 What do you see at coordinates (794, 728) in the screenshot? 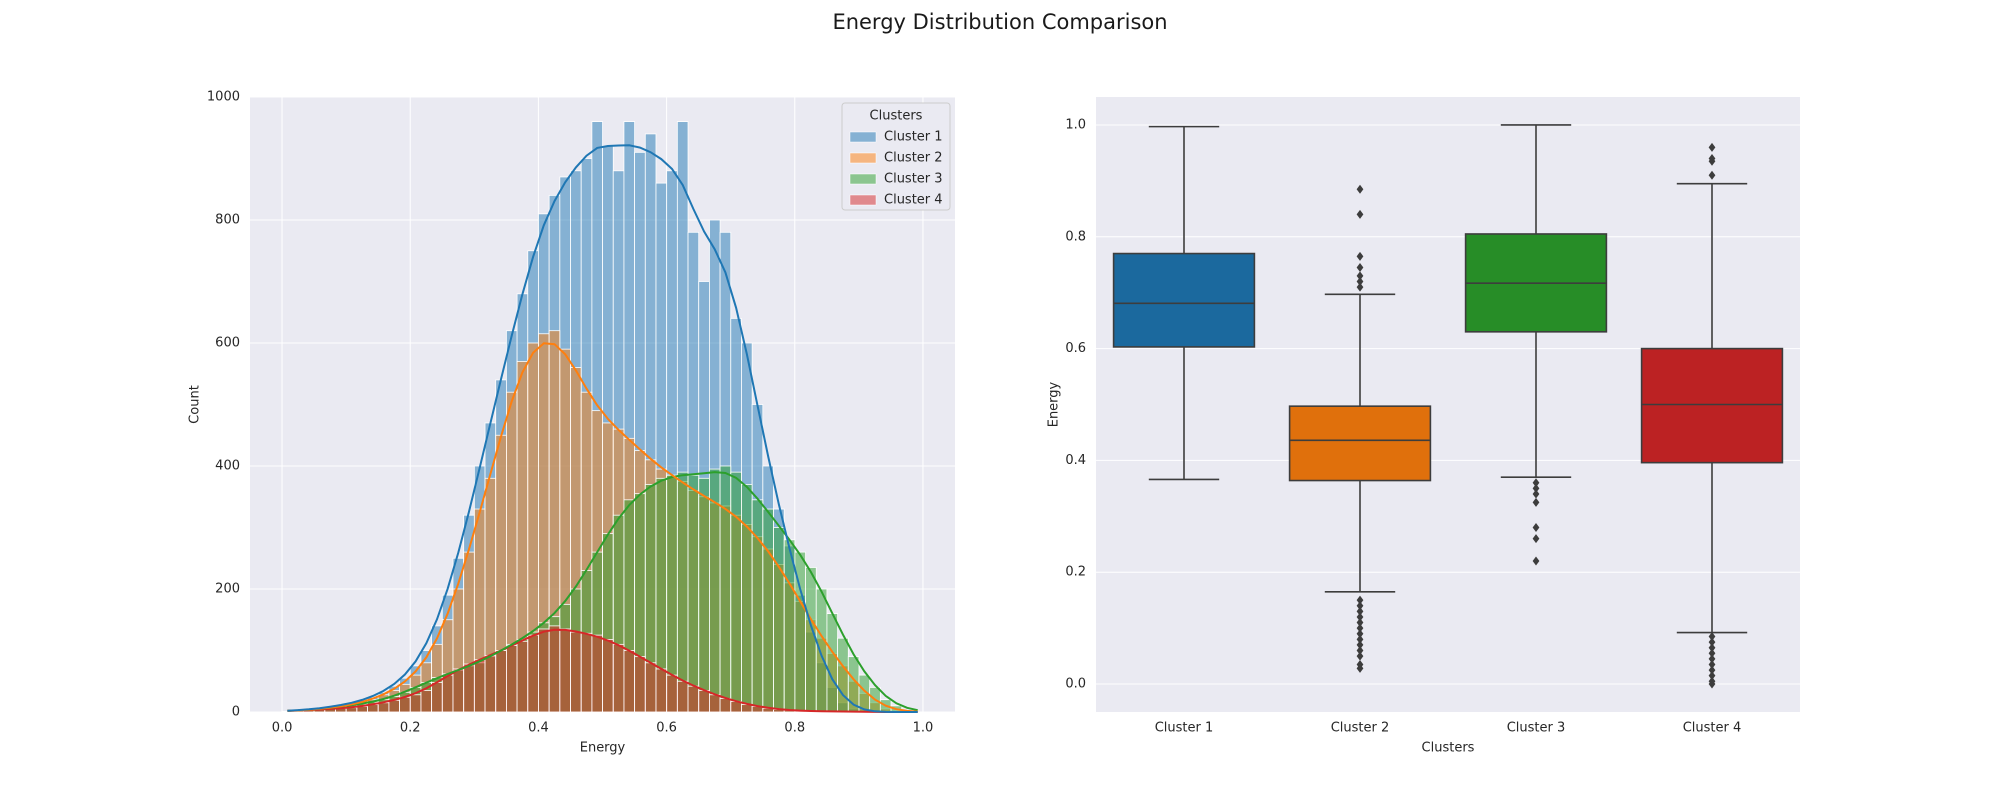
I see `x-tick-label: 0.8` at bounding box center [794, 728].